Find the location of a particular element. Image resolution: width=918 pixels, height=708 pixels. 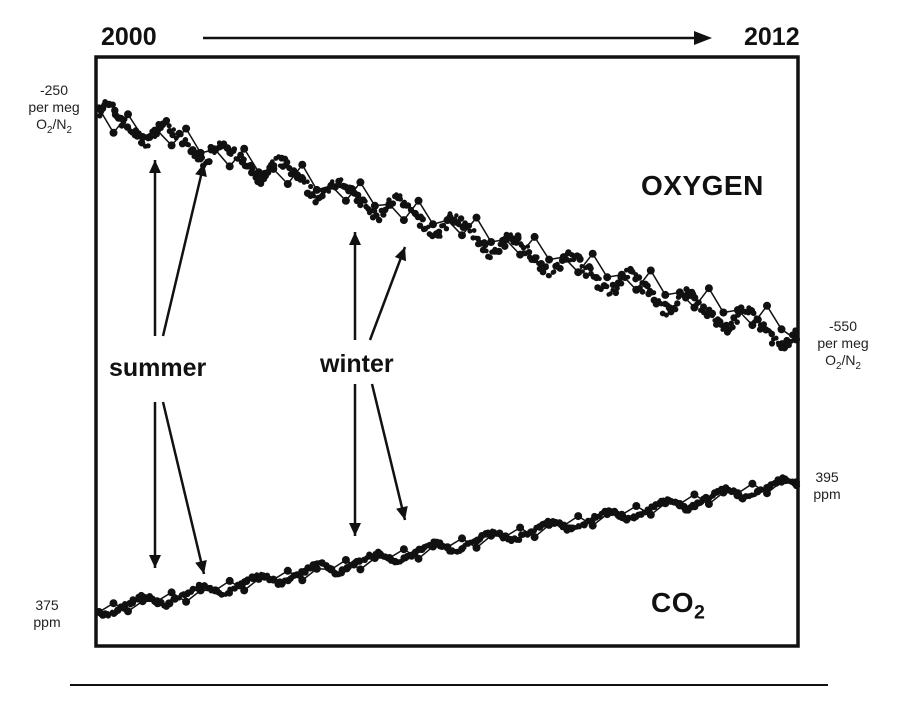

winter-arrow-up-right is located at coordinates (387, 293).